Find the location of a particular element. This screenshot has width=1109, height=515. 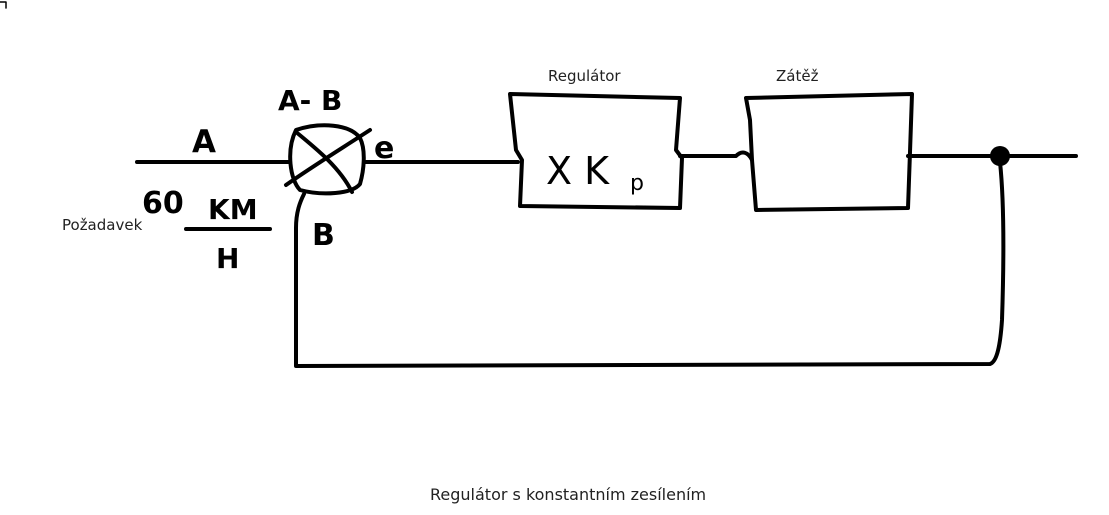

summing-junction-outline is located at coordinates (327, 159).